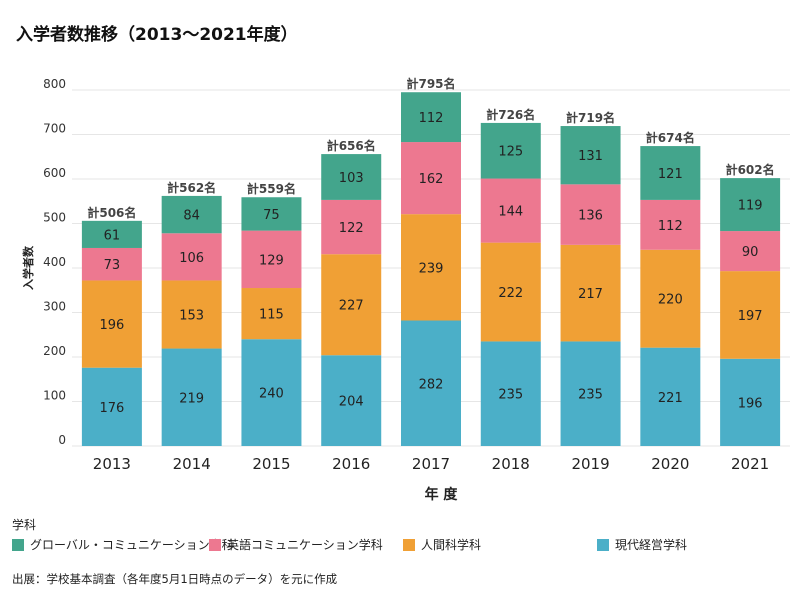 The width and height of the screenshot is (800, 600). Describe the element at coordinates (351, 306) in the screenshot. I see `data-label: 227` at that location.